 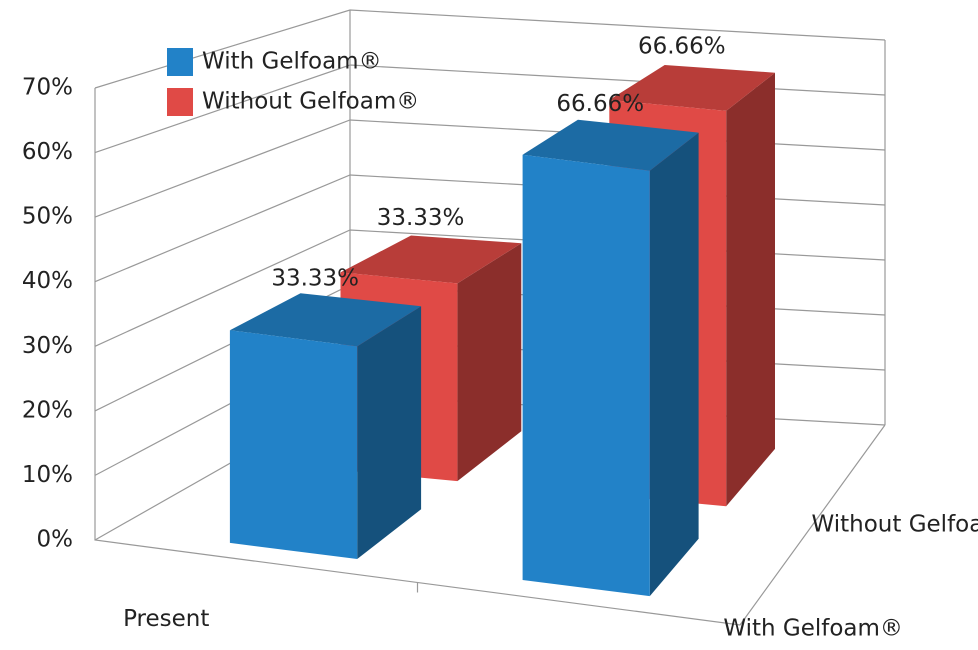 What do you see at coordinates (895, 525) in the screenshot?
I see `depth-label: Without Gelfoam®` at bounding box center [895, 525].